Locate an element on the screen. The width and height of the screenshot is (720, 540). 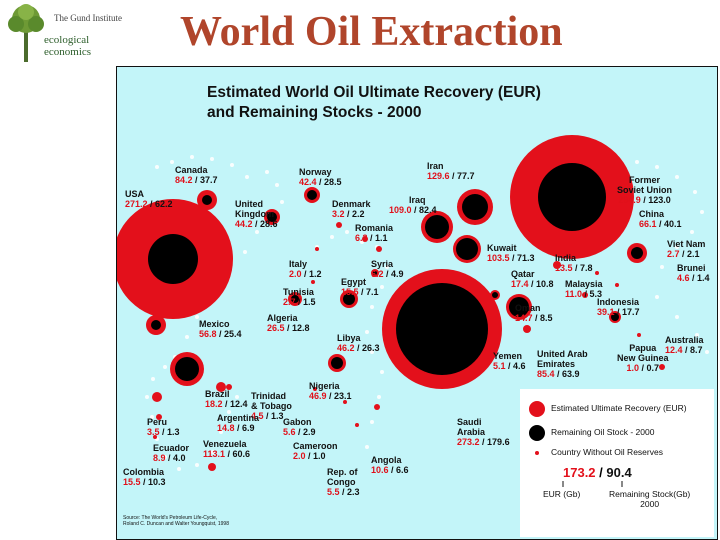
label-malaysia: Malaysia 11.0 / 5.3 is located at coordinates (584, 289).